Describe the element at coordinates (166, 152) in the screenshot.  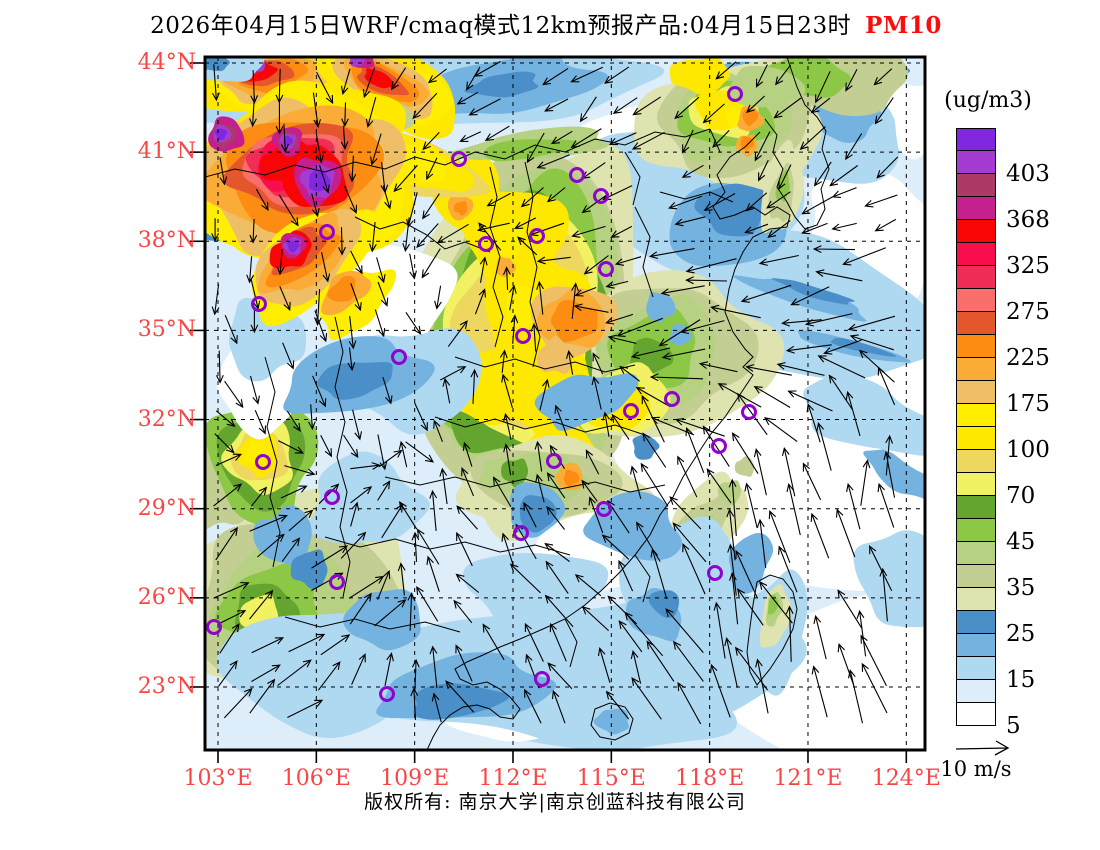
I see `lat-axis-label: 41°N` at that location.